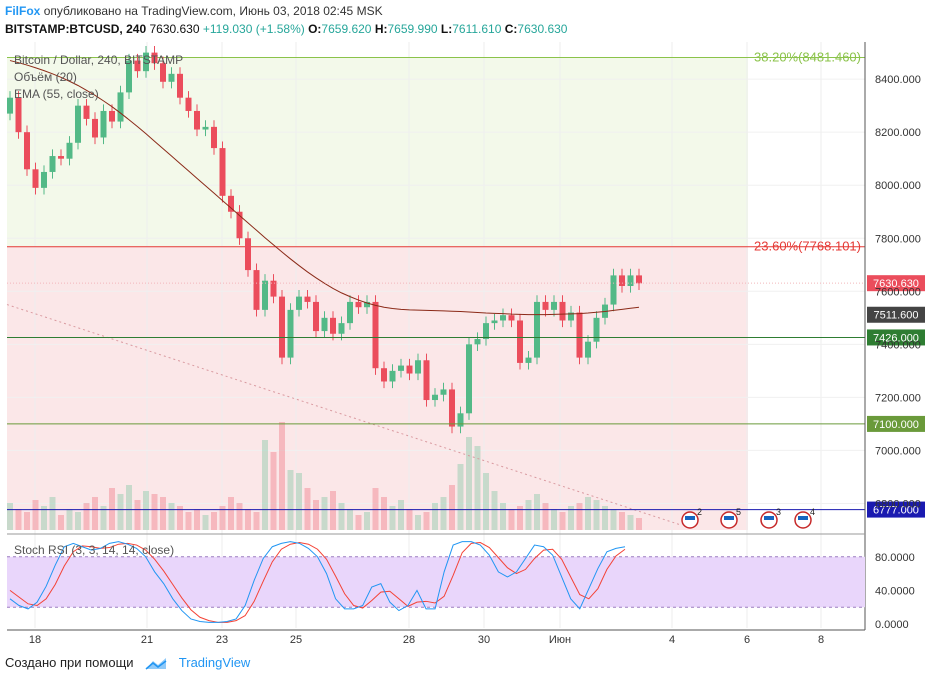 Image resolution: width=937 pixels, height=684 pixels. I want to click on stoch-tick-label: 80.0000, so click(895, 558).